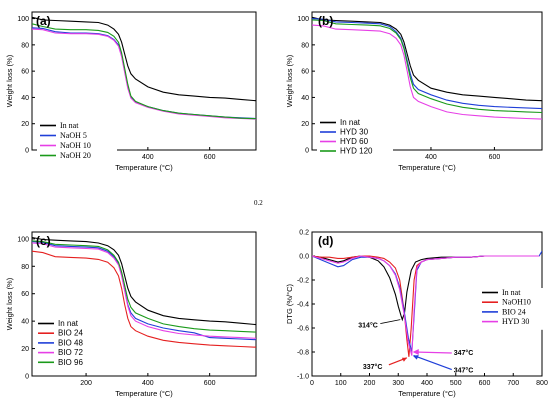 This screenshot has width=550, height=416. Describe the element at coordinates (456, 383) in the screenshot. I see `x-tick-label: 500` at that location.